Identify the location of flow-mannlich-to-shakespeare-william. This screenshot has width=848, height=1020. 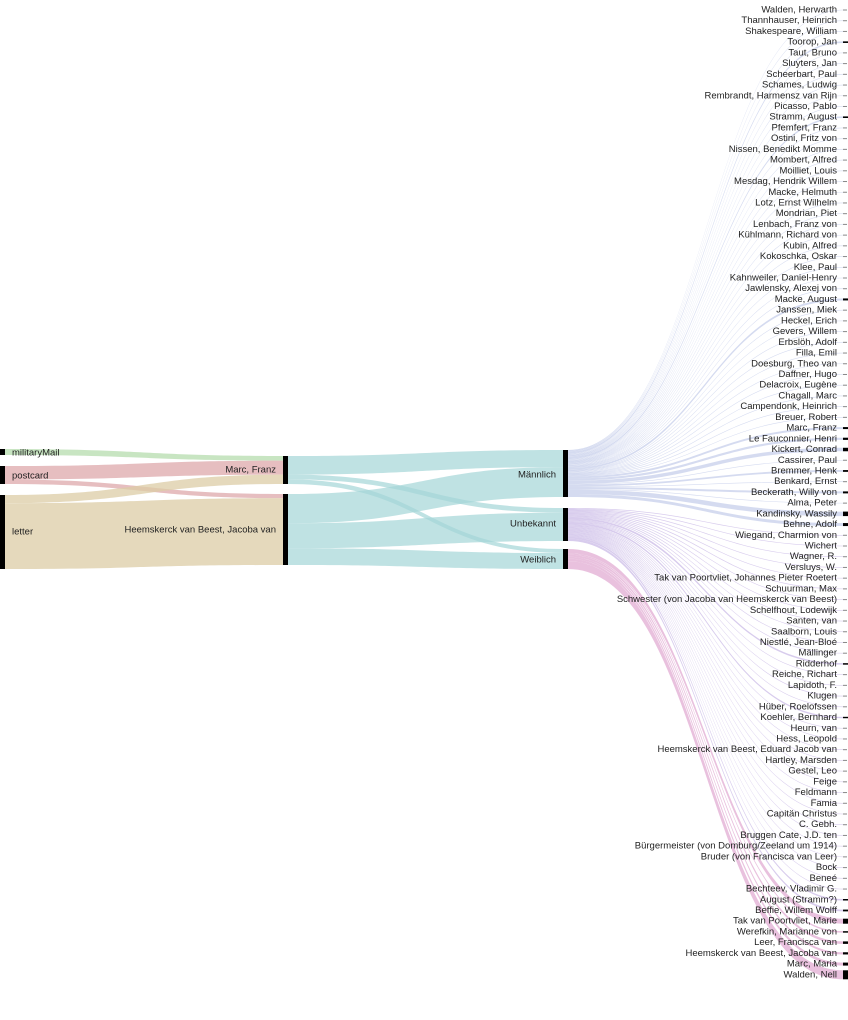
(705, 241).